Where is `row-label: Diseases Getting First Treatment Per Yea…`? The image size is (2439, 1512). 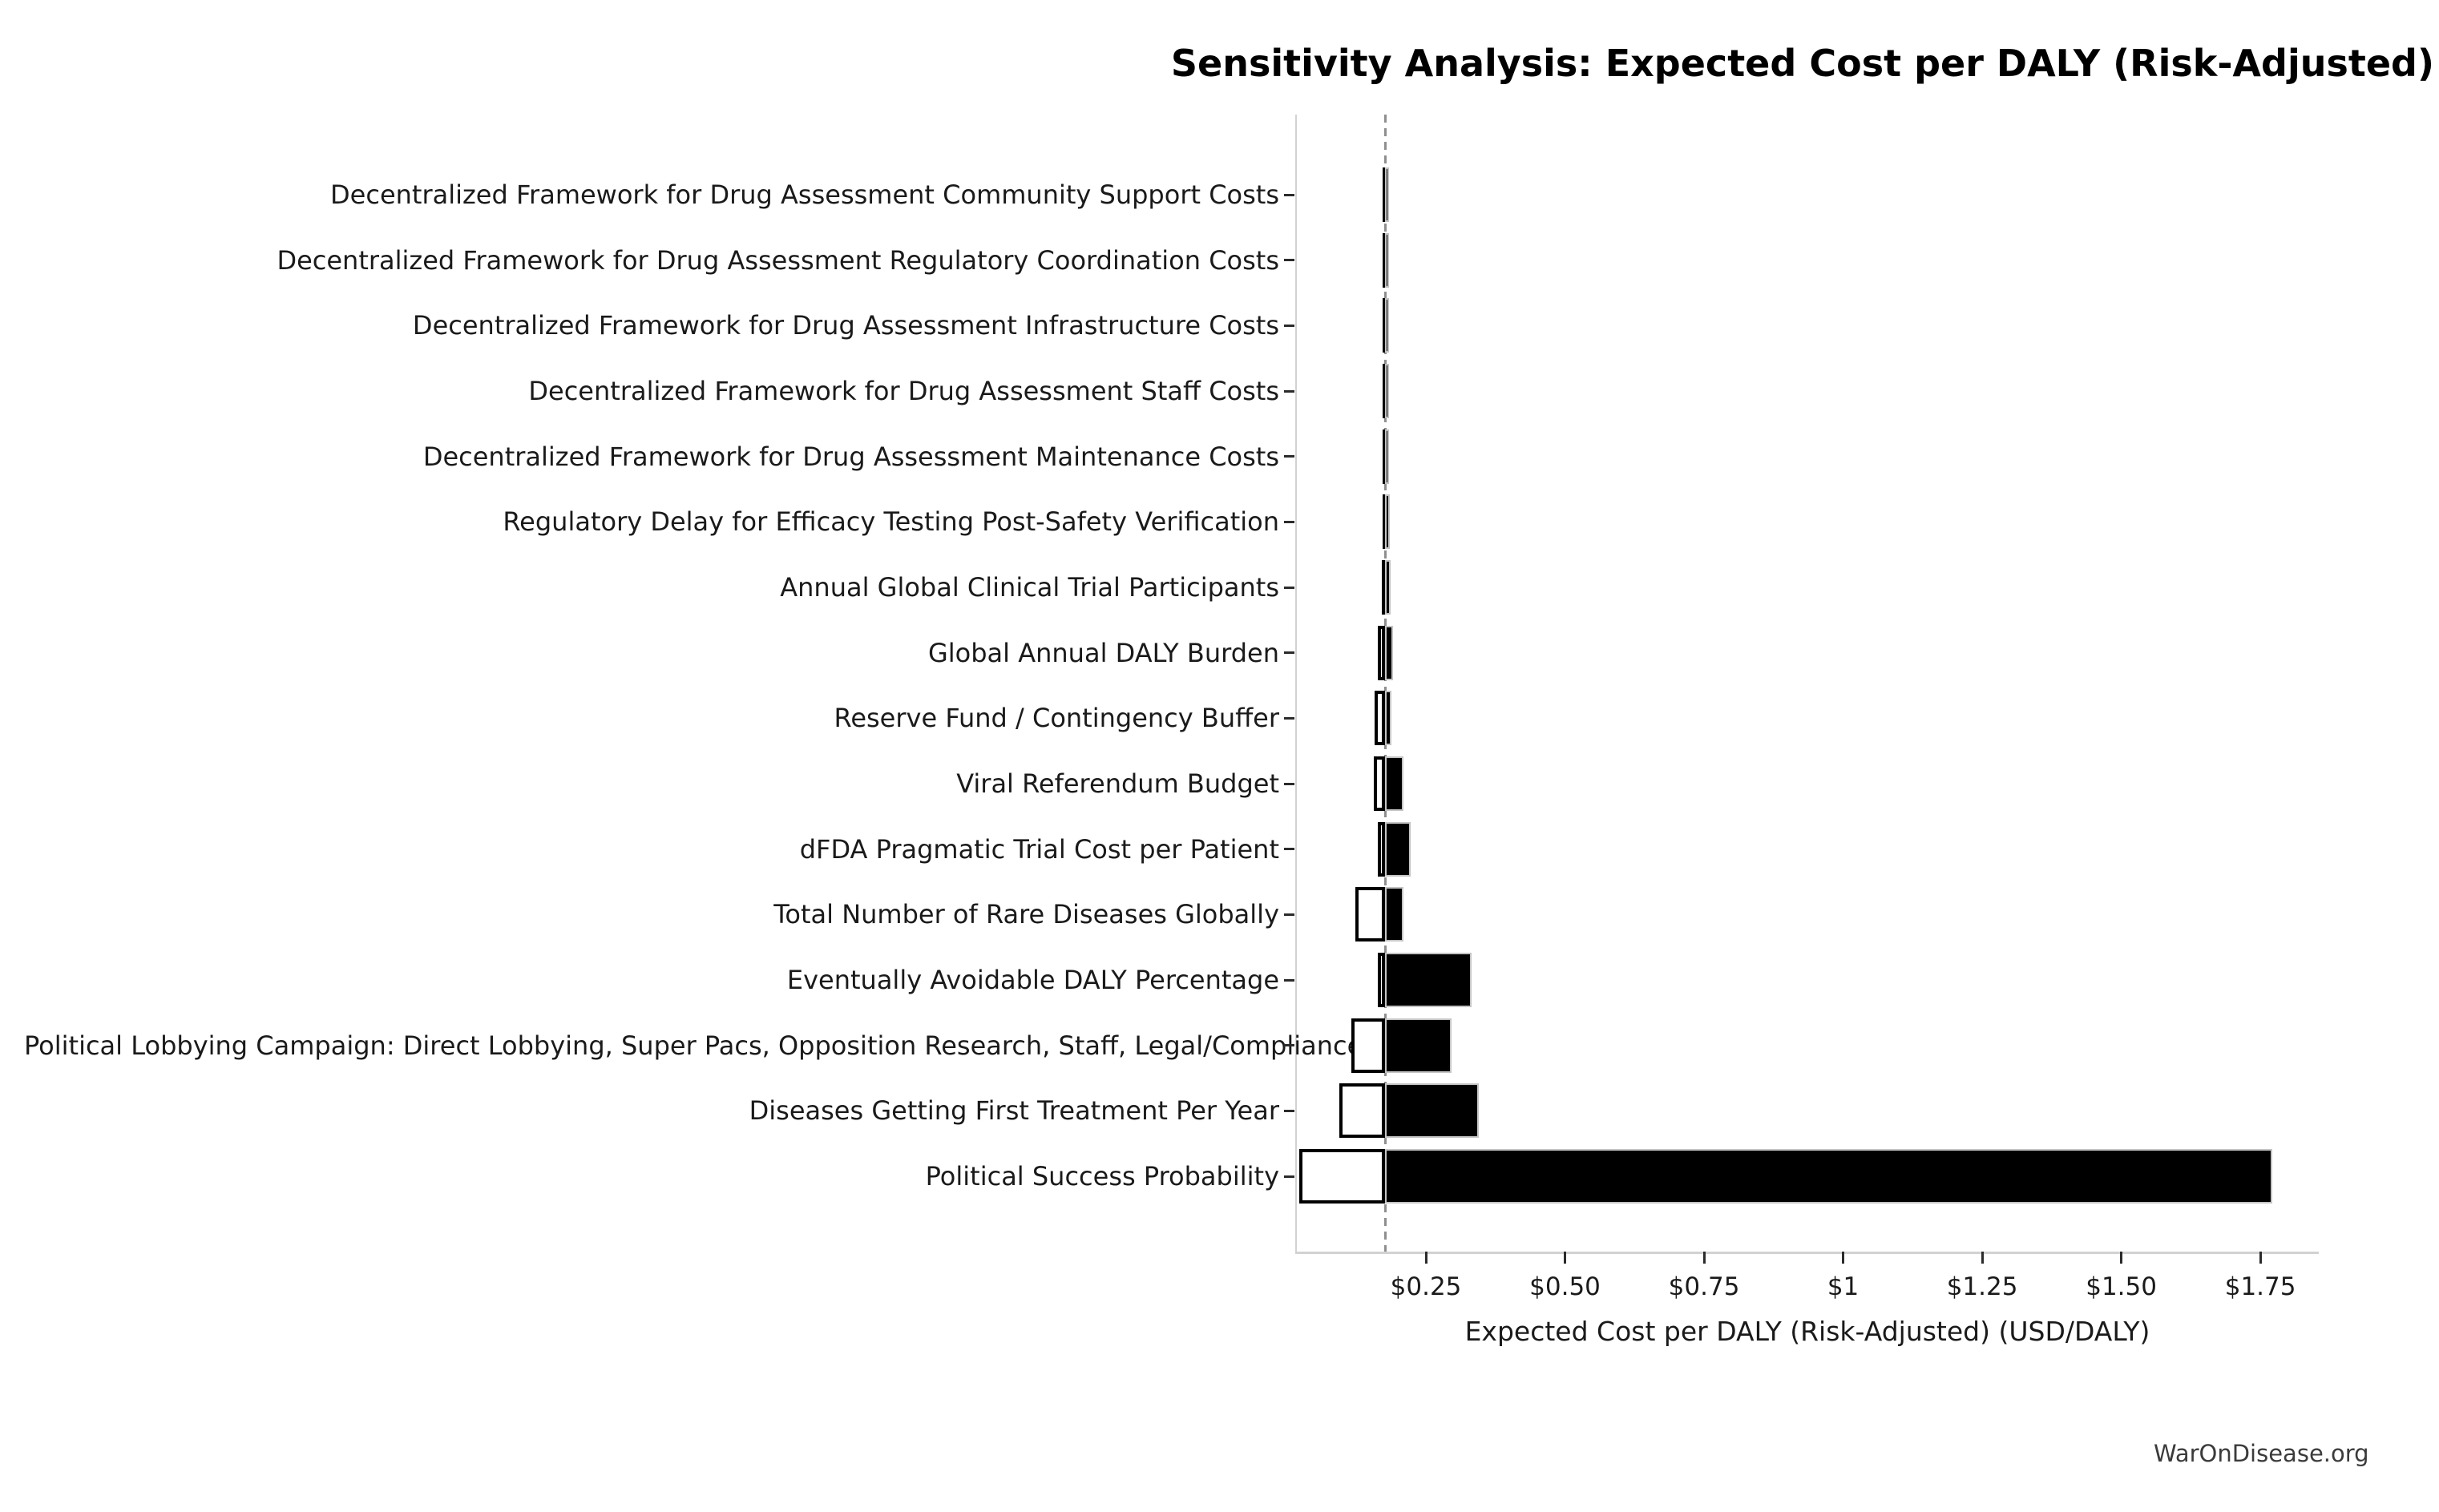
row-label: Diseases Getting First Treatment Per Yea… is located at coordinates (1014, 1111).